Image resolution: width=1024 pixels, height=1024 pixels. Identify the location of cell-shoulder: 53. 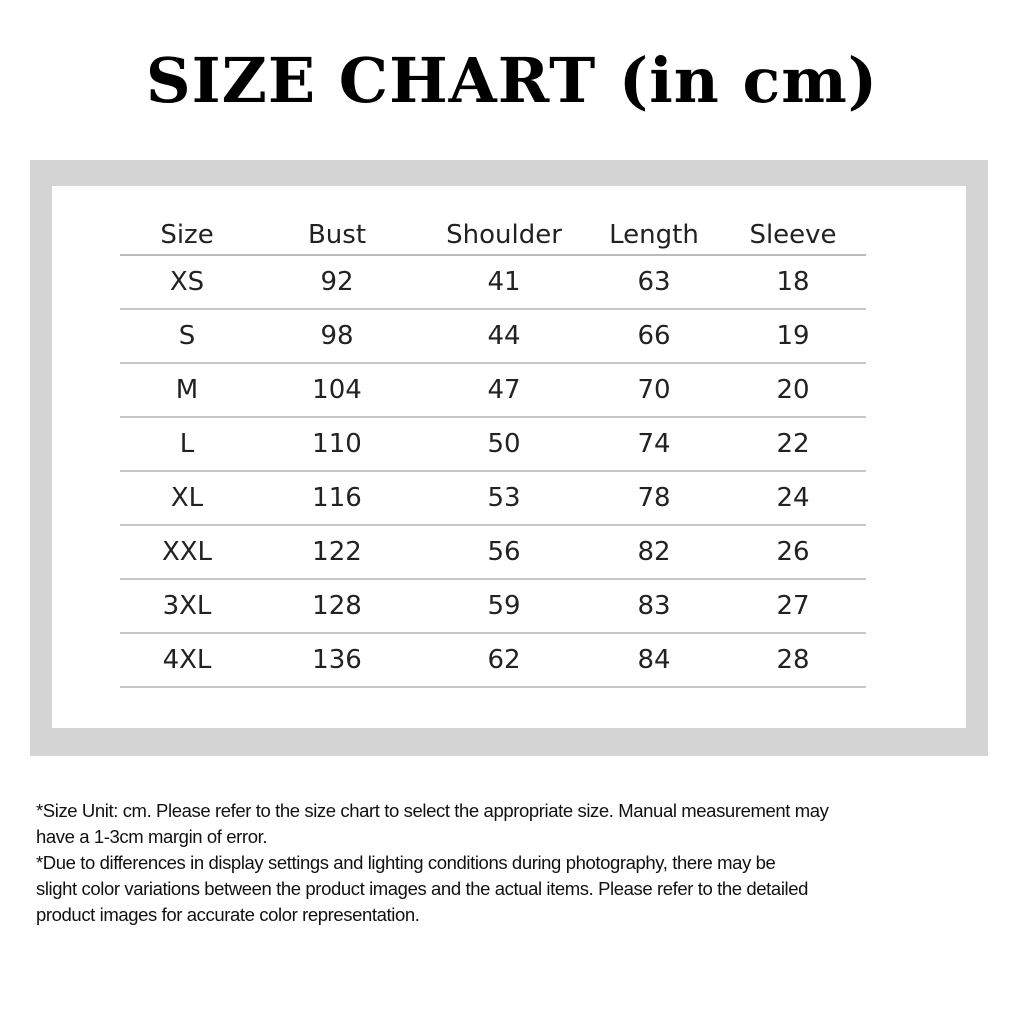
(504, 498).